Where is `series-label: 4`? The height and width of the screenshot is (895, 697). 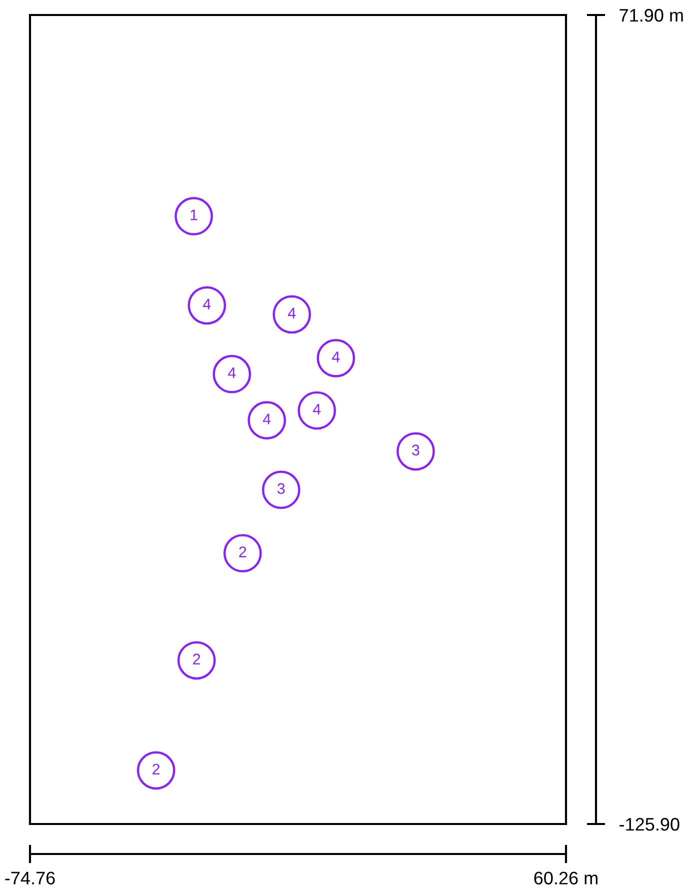 series-label: 4 is located at coordinates (292, 313).